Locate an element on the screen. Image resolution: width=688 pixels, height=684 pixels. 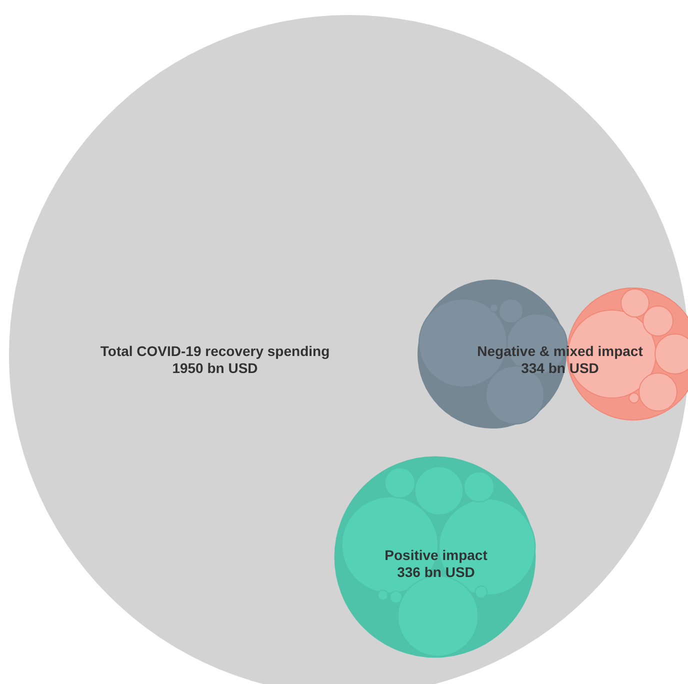
data-label: 334 bn USD is located at coordinates (560, 368).